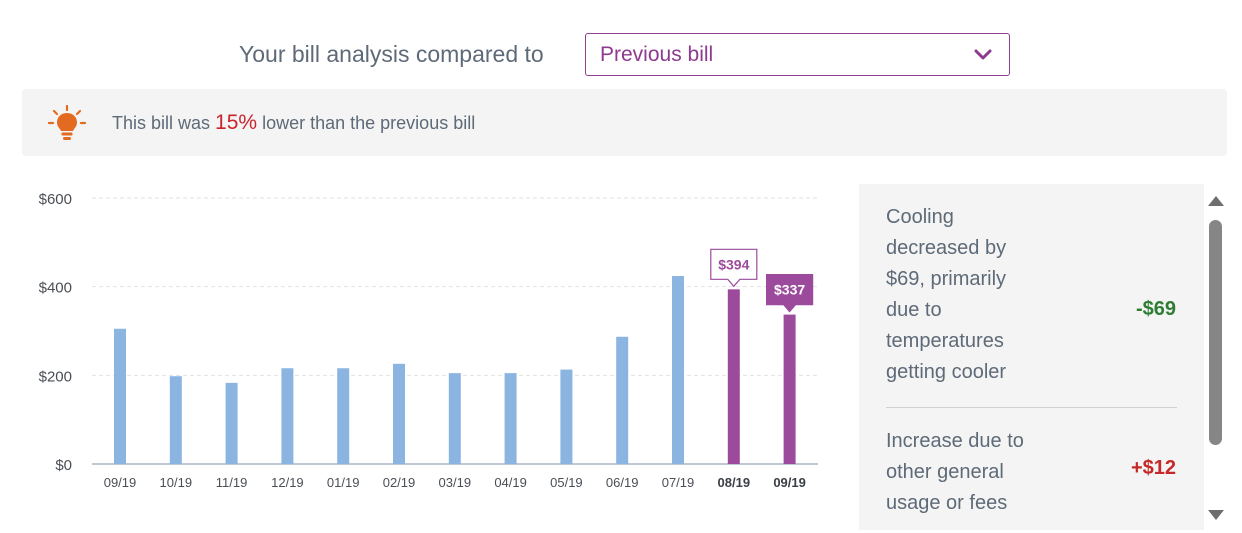  What do you see at coordinates (67, 122) in the screenshot?
I see `lightbulb-icon` at bounding box center [67, 122].